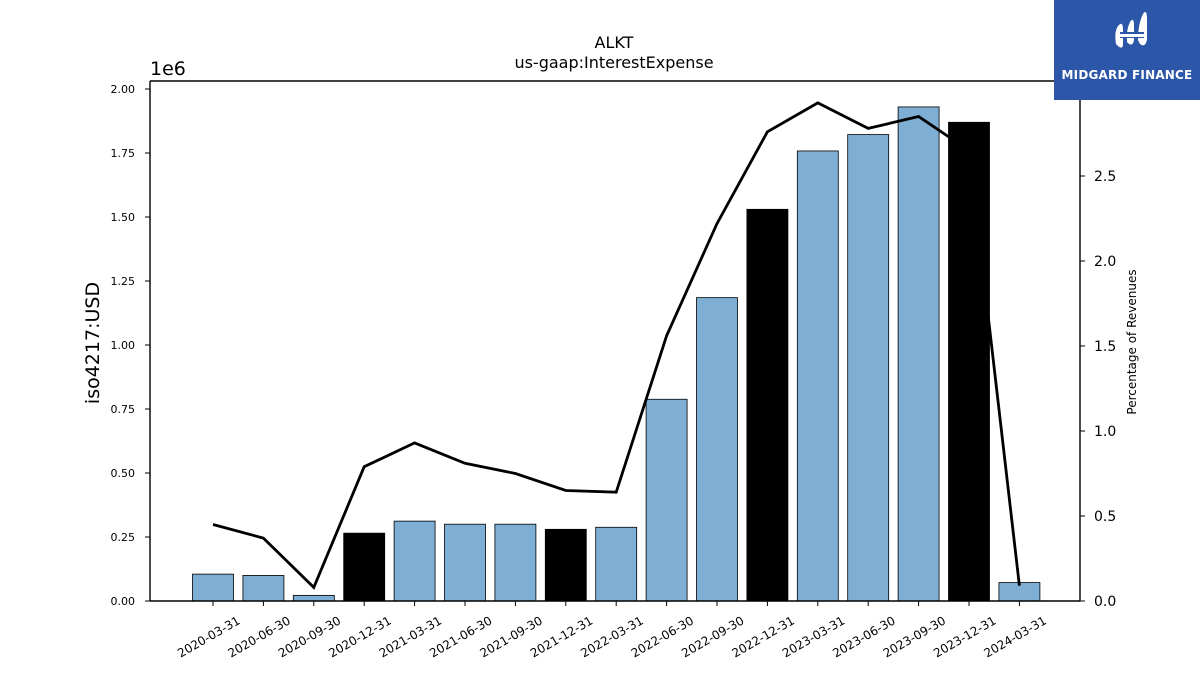  Describe the element at coordinates (123, 345) in the screenshot. I see `y-tick-label: 1.00` at that location.